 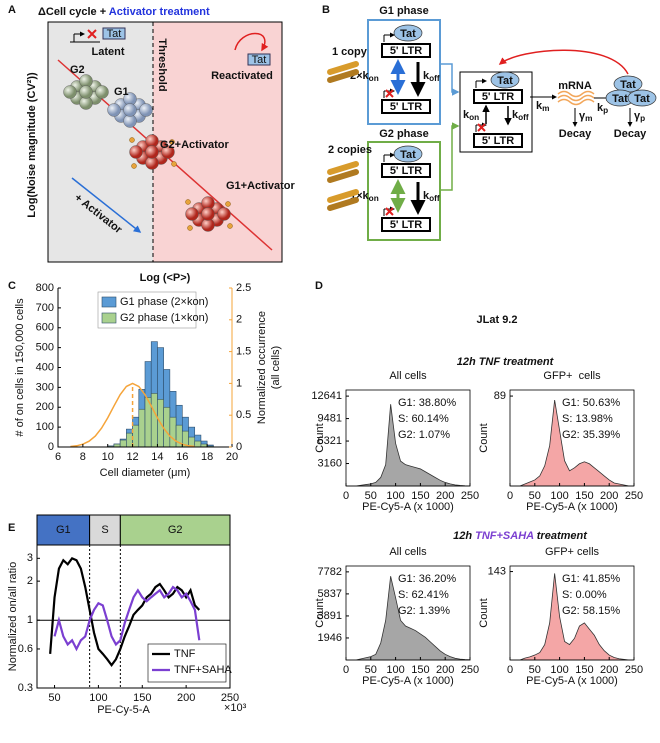 I want to click on legend, so click(x=187, y=663).